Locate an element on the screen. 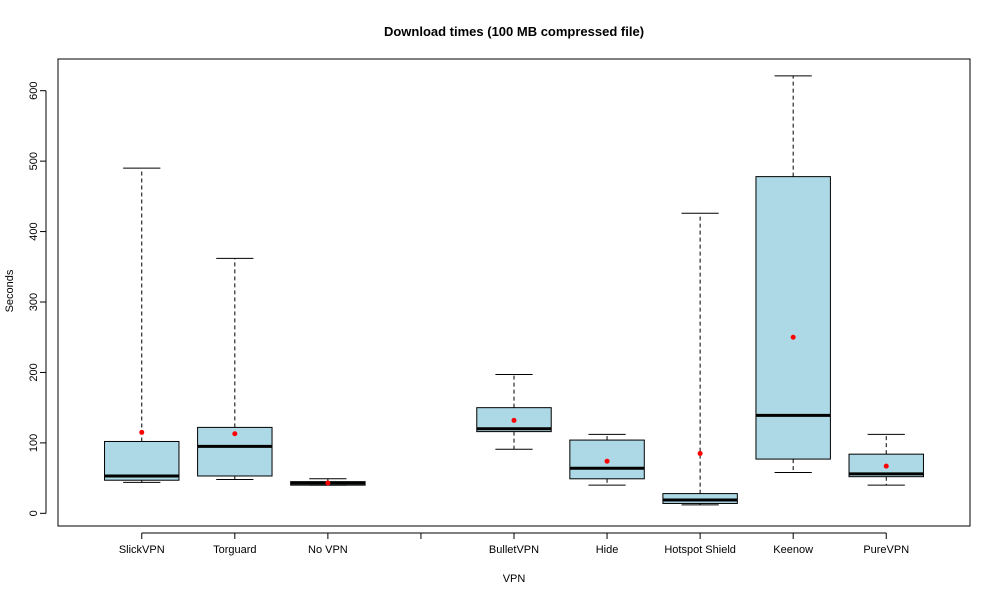 The image size is (1000, 600). box-no-vpn is located at coordinates (328, 482).